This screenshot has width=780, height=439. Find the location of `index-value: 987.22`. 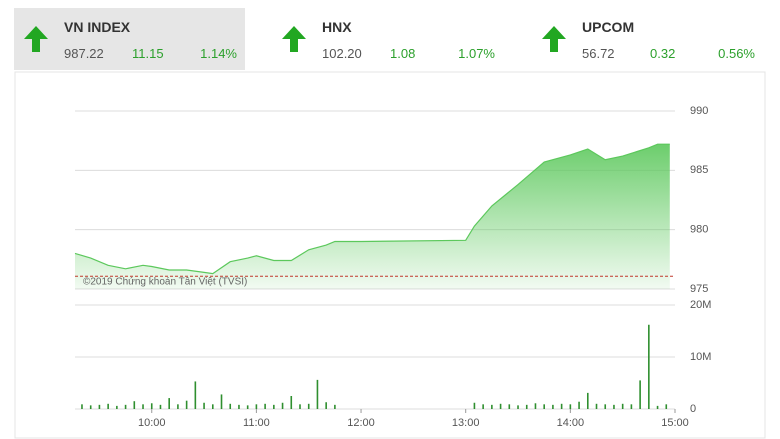

index-value: 987.22 is located at coordinates (84, 53).